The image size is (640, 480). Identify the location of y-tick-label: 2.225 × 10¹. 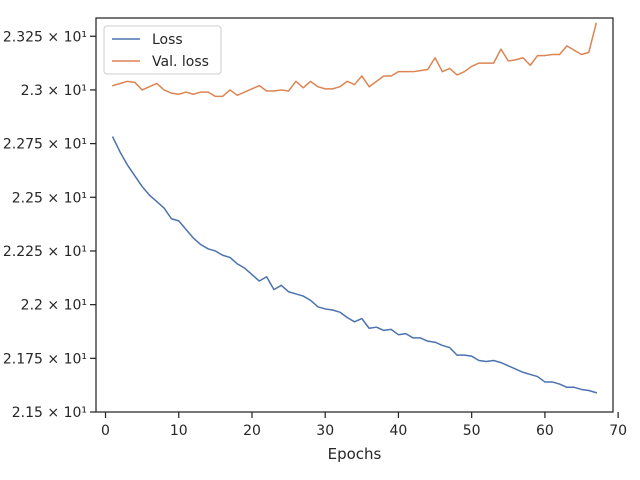
(45, 252).